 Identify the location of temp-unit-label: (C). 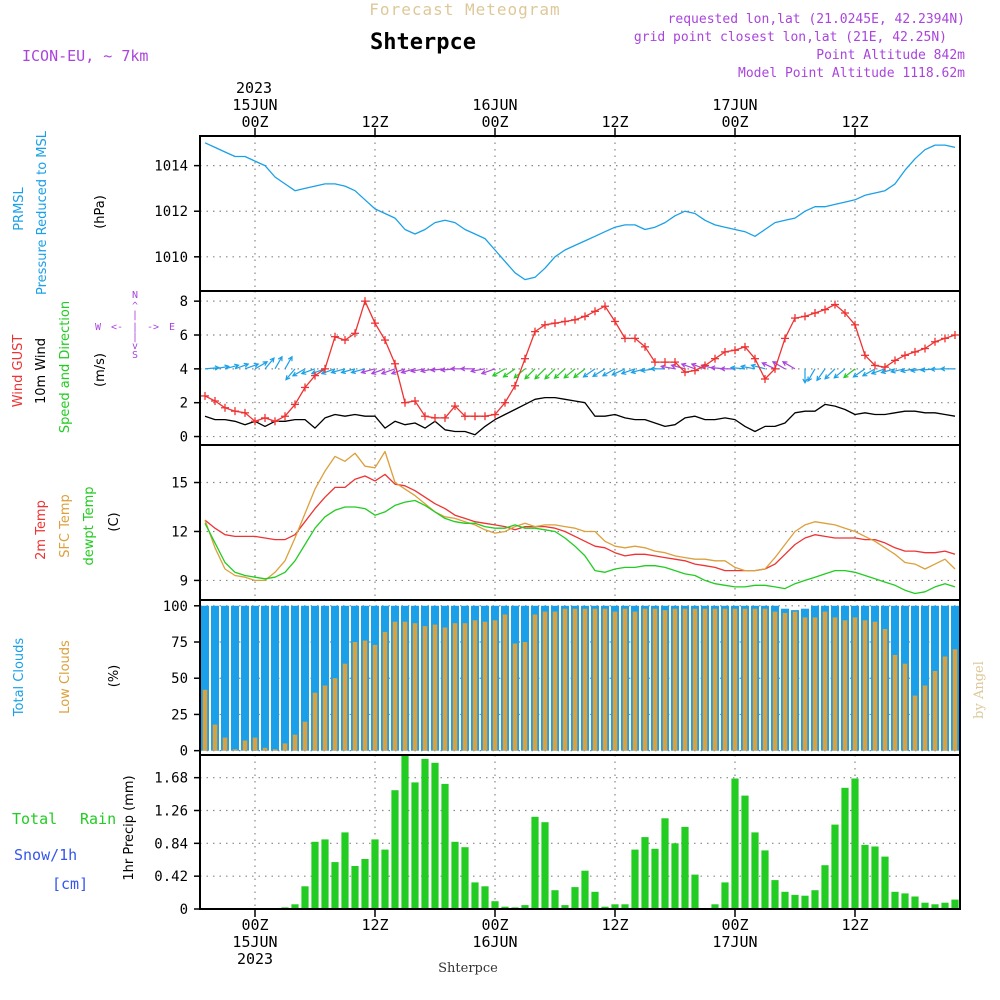
(114, 521).